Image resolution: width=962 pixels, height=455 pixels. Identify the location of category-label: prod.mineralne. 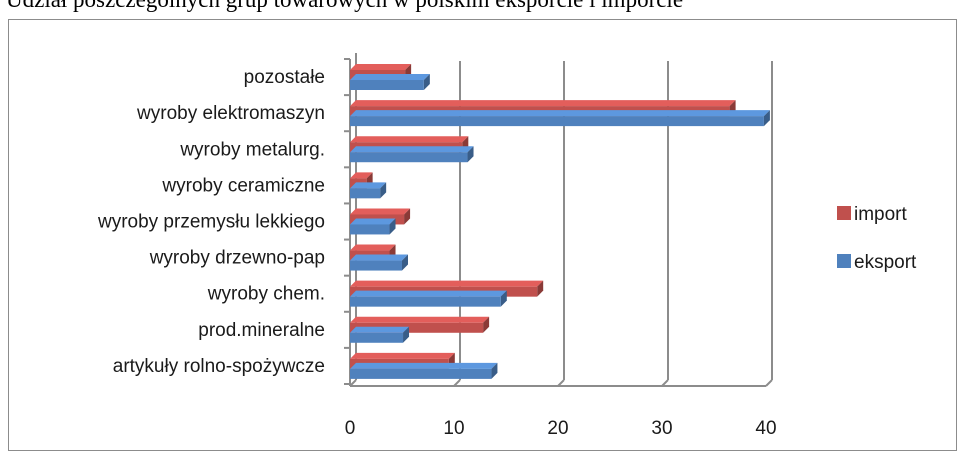
(261, 330).